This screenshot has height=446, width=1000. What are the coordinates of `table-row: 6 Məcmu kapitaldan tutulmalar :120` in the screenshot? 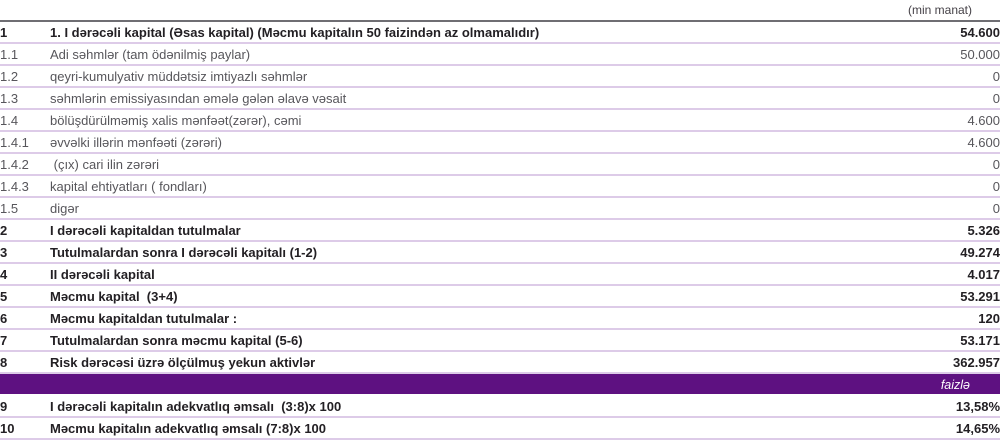 It's located at (500, 318).